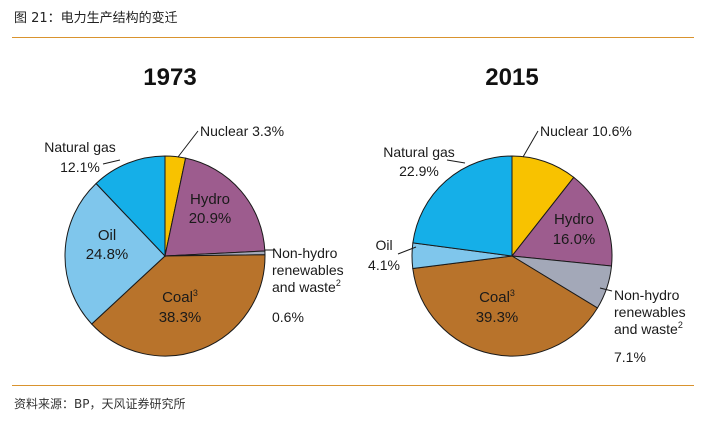  What do you see at coordinates (96, 18) in the screenshot?
I see `figure-title: 图 21：电力生产结构的变迁` at bounding box center [96, 18].